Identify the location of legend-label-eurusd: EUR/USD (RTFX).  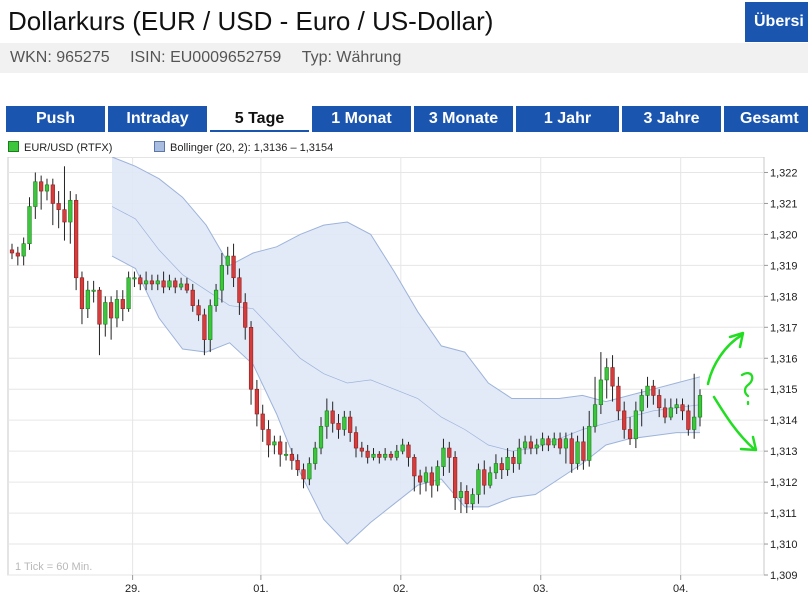
(68, 148).